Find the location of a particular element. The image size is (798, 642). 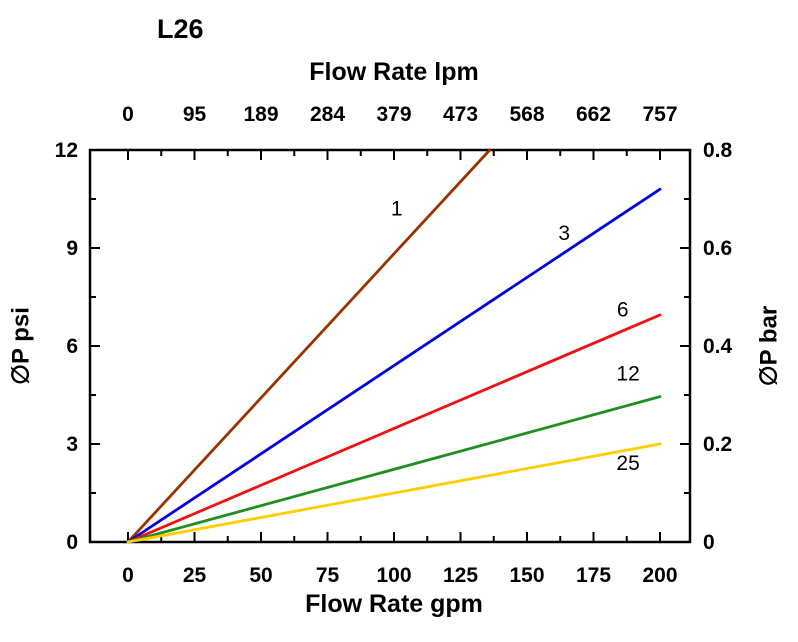

x-bottom-tick-label: 25 is located at coordinates (195, 575).